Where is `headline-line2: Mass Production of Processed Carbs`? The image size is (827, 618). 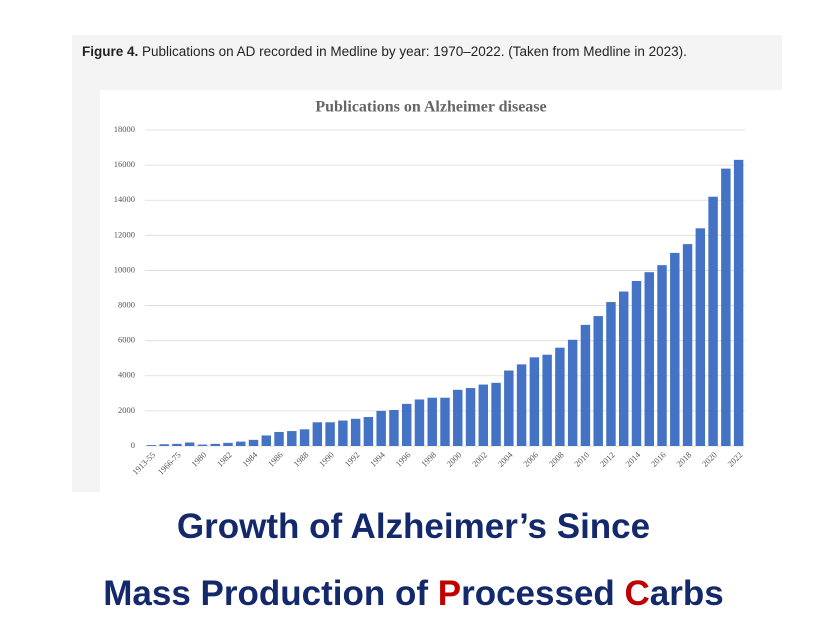 headline-line2: Mass Production of Processed Carbs is located at coordinates (413, 594).